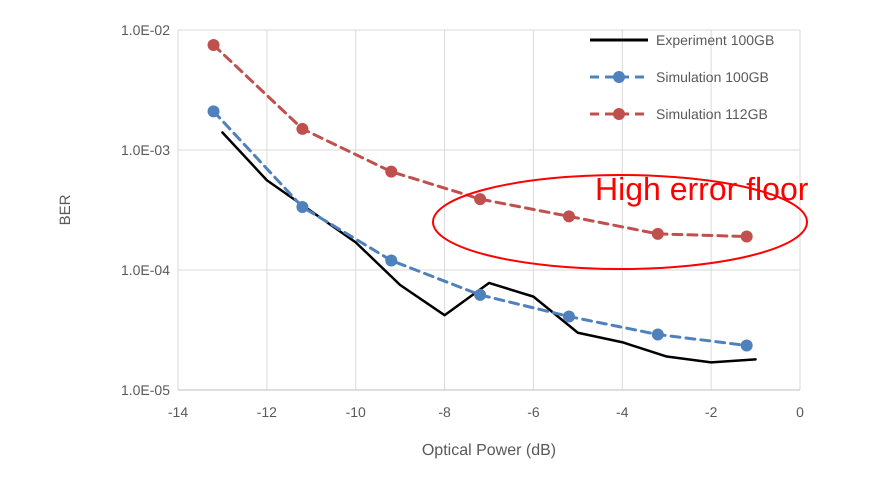  What do you see at coordinates (445, 412) in the screenshot?
I see `x-tick-label: -8` at bounding box center [445, 412].